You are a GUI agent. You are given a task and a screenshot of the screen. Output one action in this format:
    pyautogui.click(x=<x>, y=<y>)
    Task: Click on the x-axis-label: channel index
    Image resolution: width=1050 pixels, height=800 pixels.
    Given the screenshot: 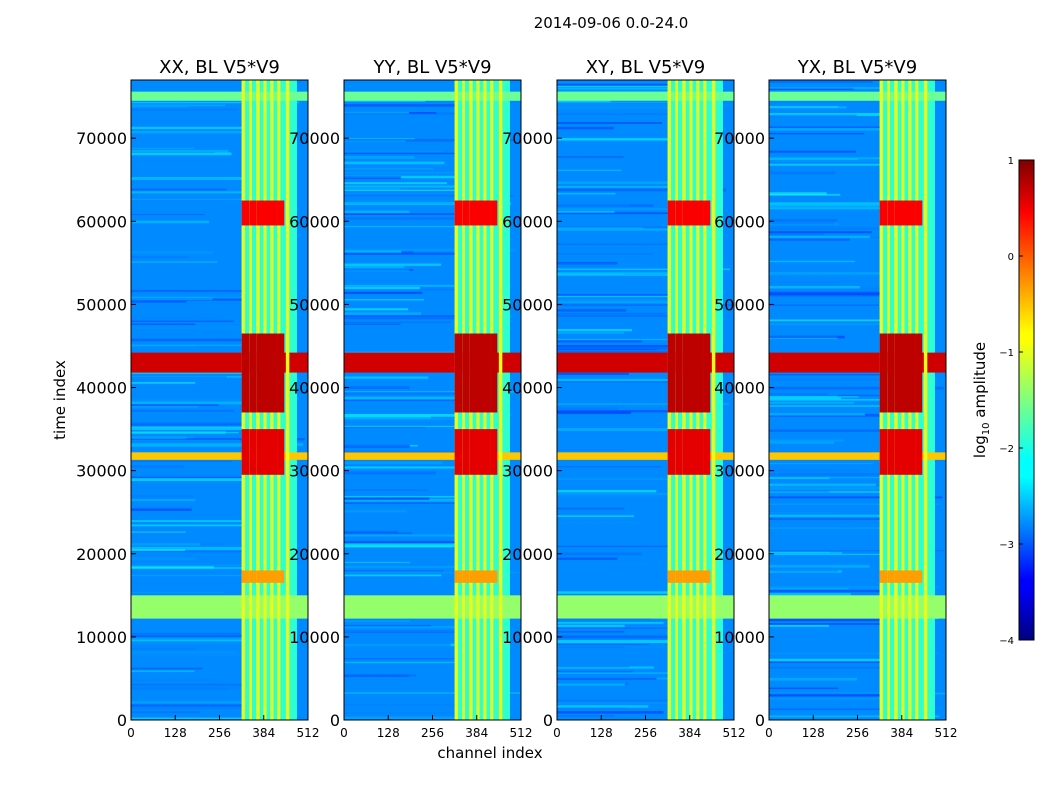 What is the action you would take?
    pyautogui.click(x=489, y=753)
    